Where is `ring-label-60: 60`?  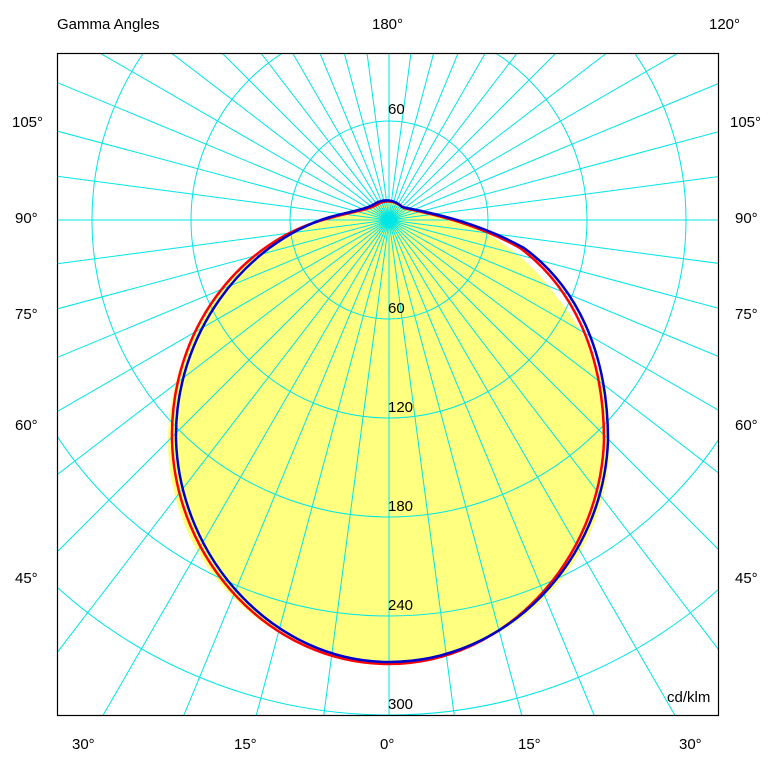
ring-label-60: 60 is located at coordinates (396, 308).